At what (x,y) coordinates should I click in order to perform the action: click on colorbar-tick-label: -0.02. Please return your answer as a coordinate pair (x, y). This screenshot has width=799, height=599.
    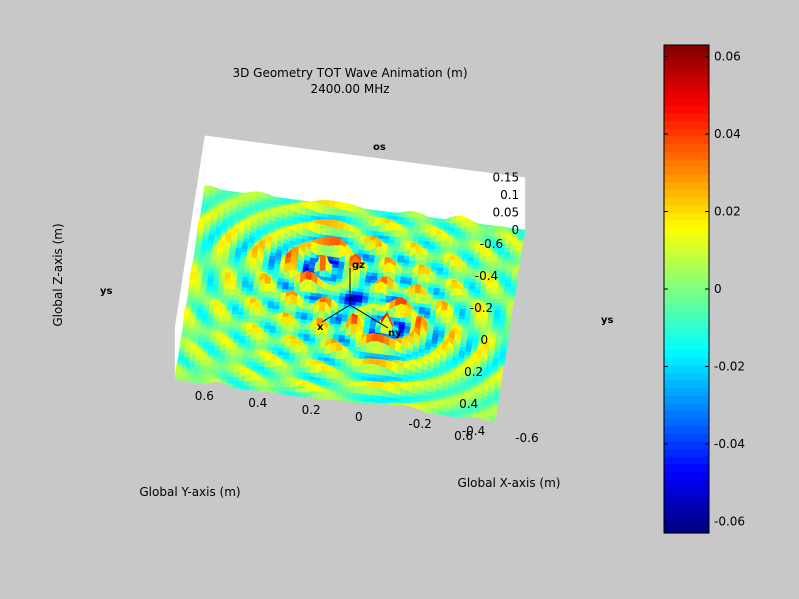
    Looking at the image, I should click on (729, 367).